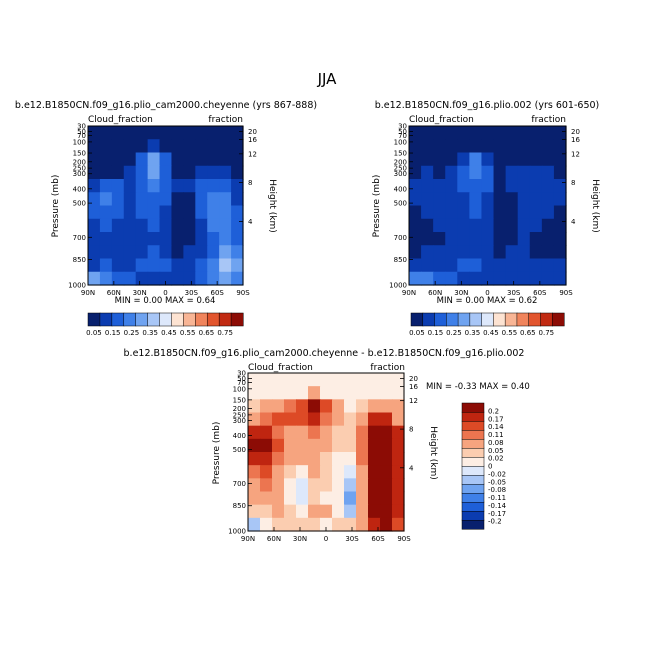  What do you see at coordinates (496, 419) in the screenshot?
I see `colorbar-label: 0.17` at bounding box center [496, 419].